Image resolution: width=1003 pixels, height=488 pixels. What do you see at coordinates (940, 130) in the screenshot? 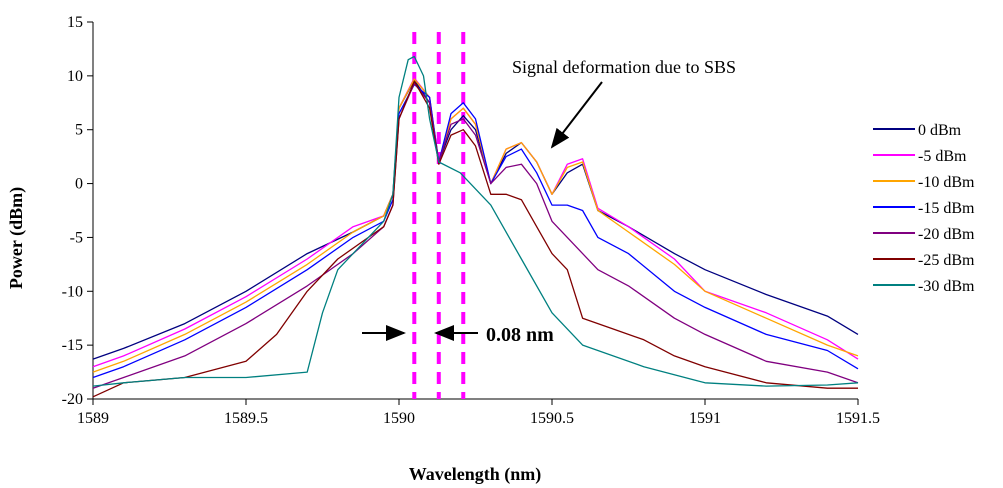
I see `legend-label: 0 dBm` at bounding box center [940, 130].